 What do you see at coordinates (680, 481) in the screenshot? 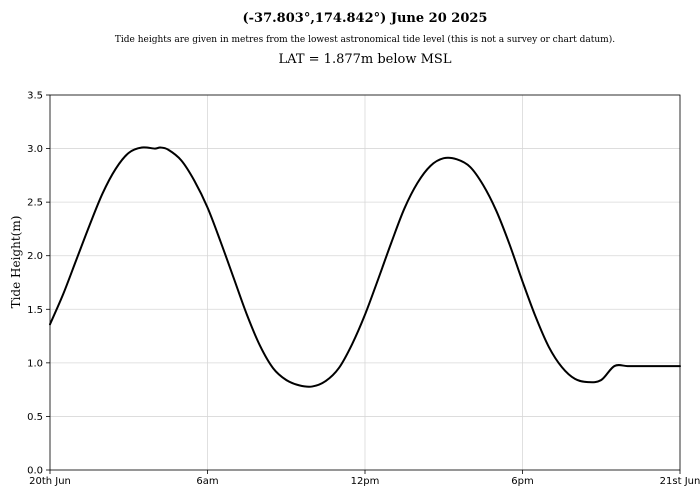
I see `x-tick-label: 21st Jun` at bounding box center [680, 481].